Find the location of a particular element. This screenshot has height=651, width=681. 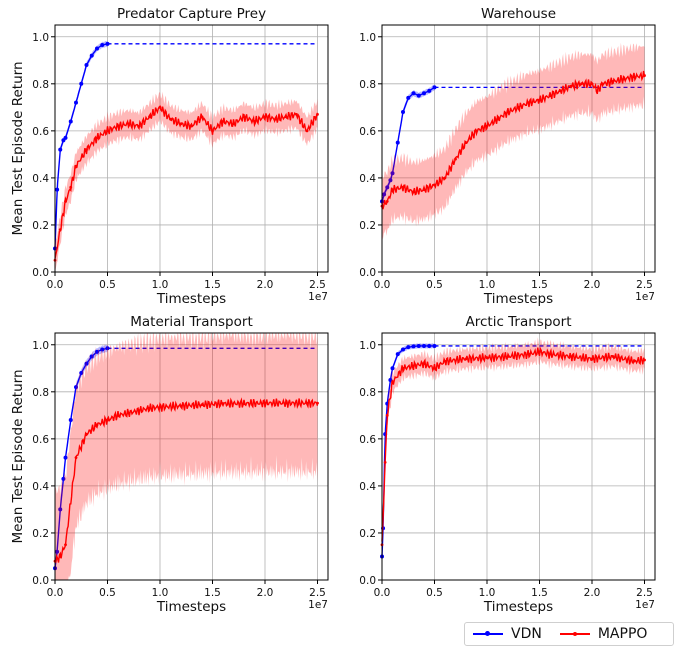

chart-title: Arctic Transport is located at coordinates (518, 322).